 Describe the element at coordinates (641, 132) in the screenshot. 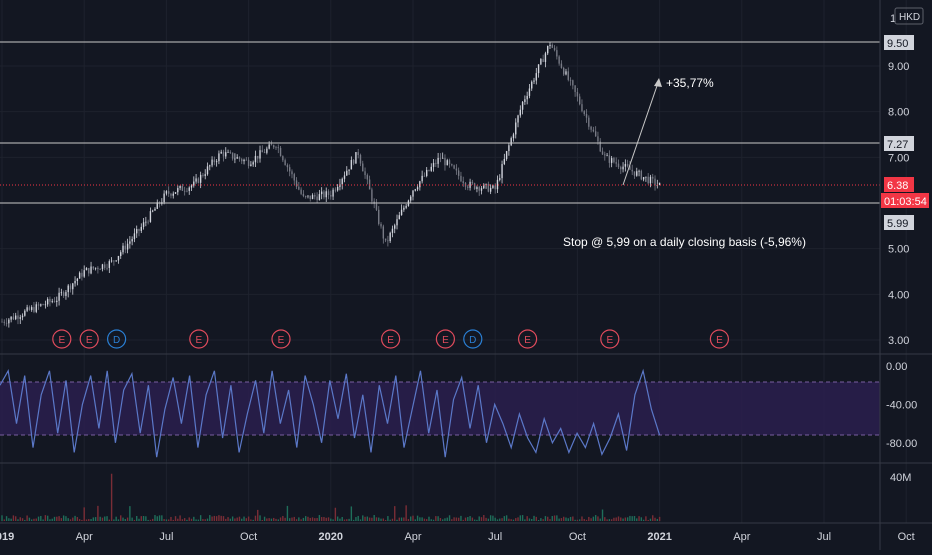

I see `projection-arrow` at that location.